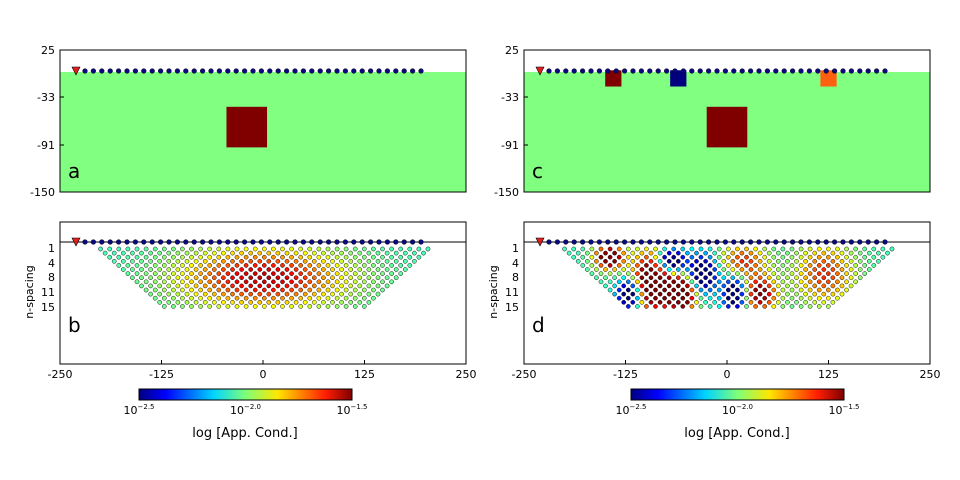 The image size is (960, 480). What do you see at coordinates (48, 292) in the screenshot?
I see `ytick-label: 11` at bounding box center [48, 292].